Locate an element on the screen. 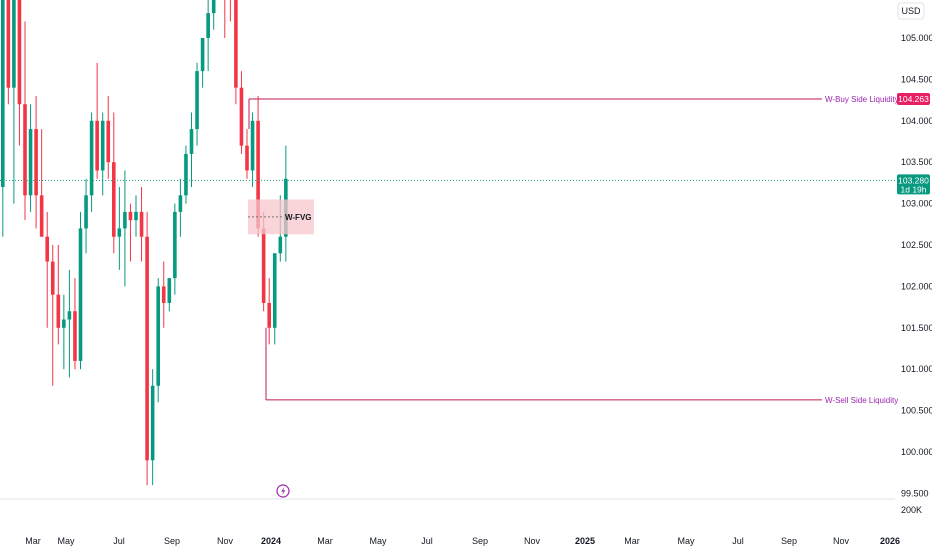 This screenshot has width=932, height=550. currency-label: USD is located at coordinates (911, 11).